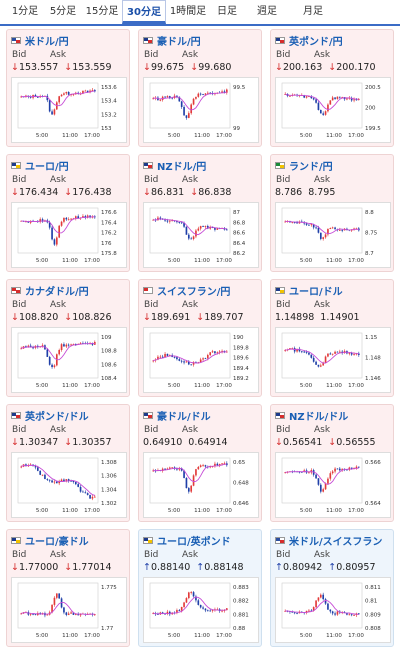 This screenshot has height=647, width=400. I want to click on price-chart: 153.6 153.4 153.2 153 5:00 11:00 17:00, so click(69, 110).